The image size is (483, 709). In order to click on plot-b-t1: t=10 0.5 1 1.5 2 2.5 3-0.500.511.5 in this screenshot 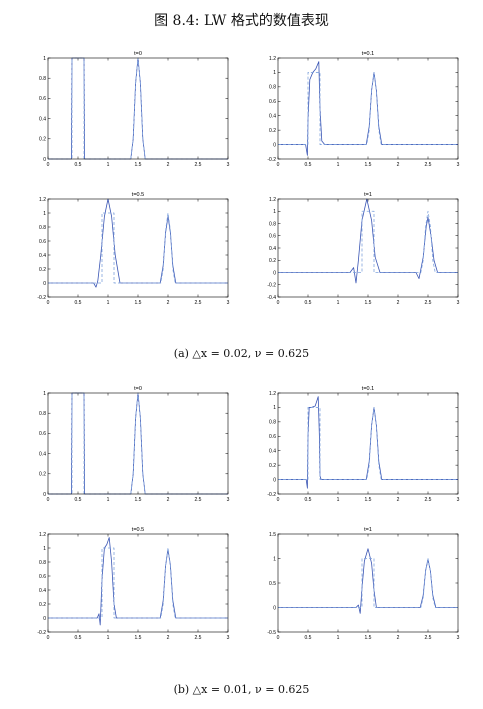, I will do `click(363, 584)`.